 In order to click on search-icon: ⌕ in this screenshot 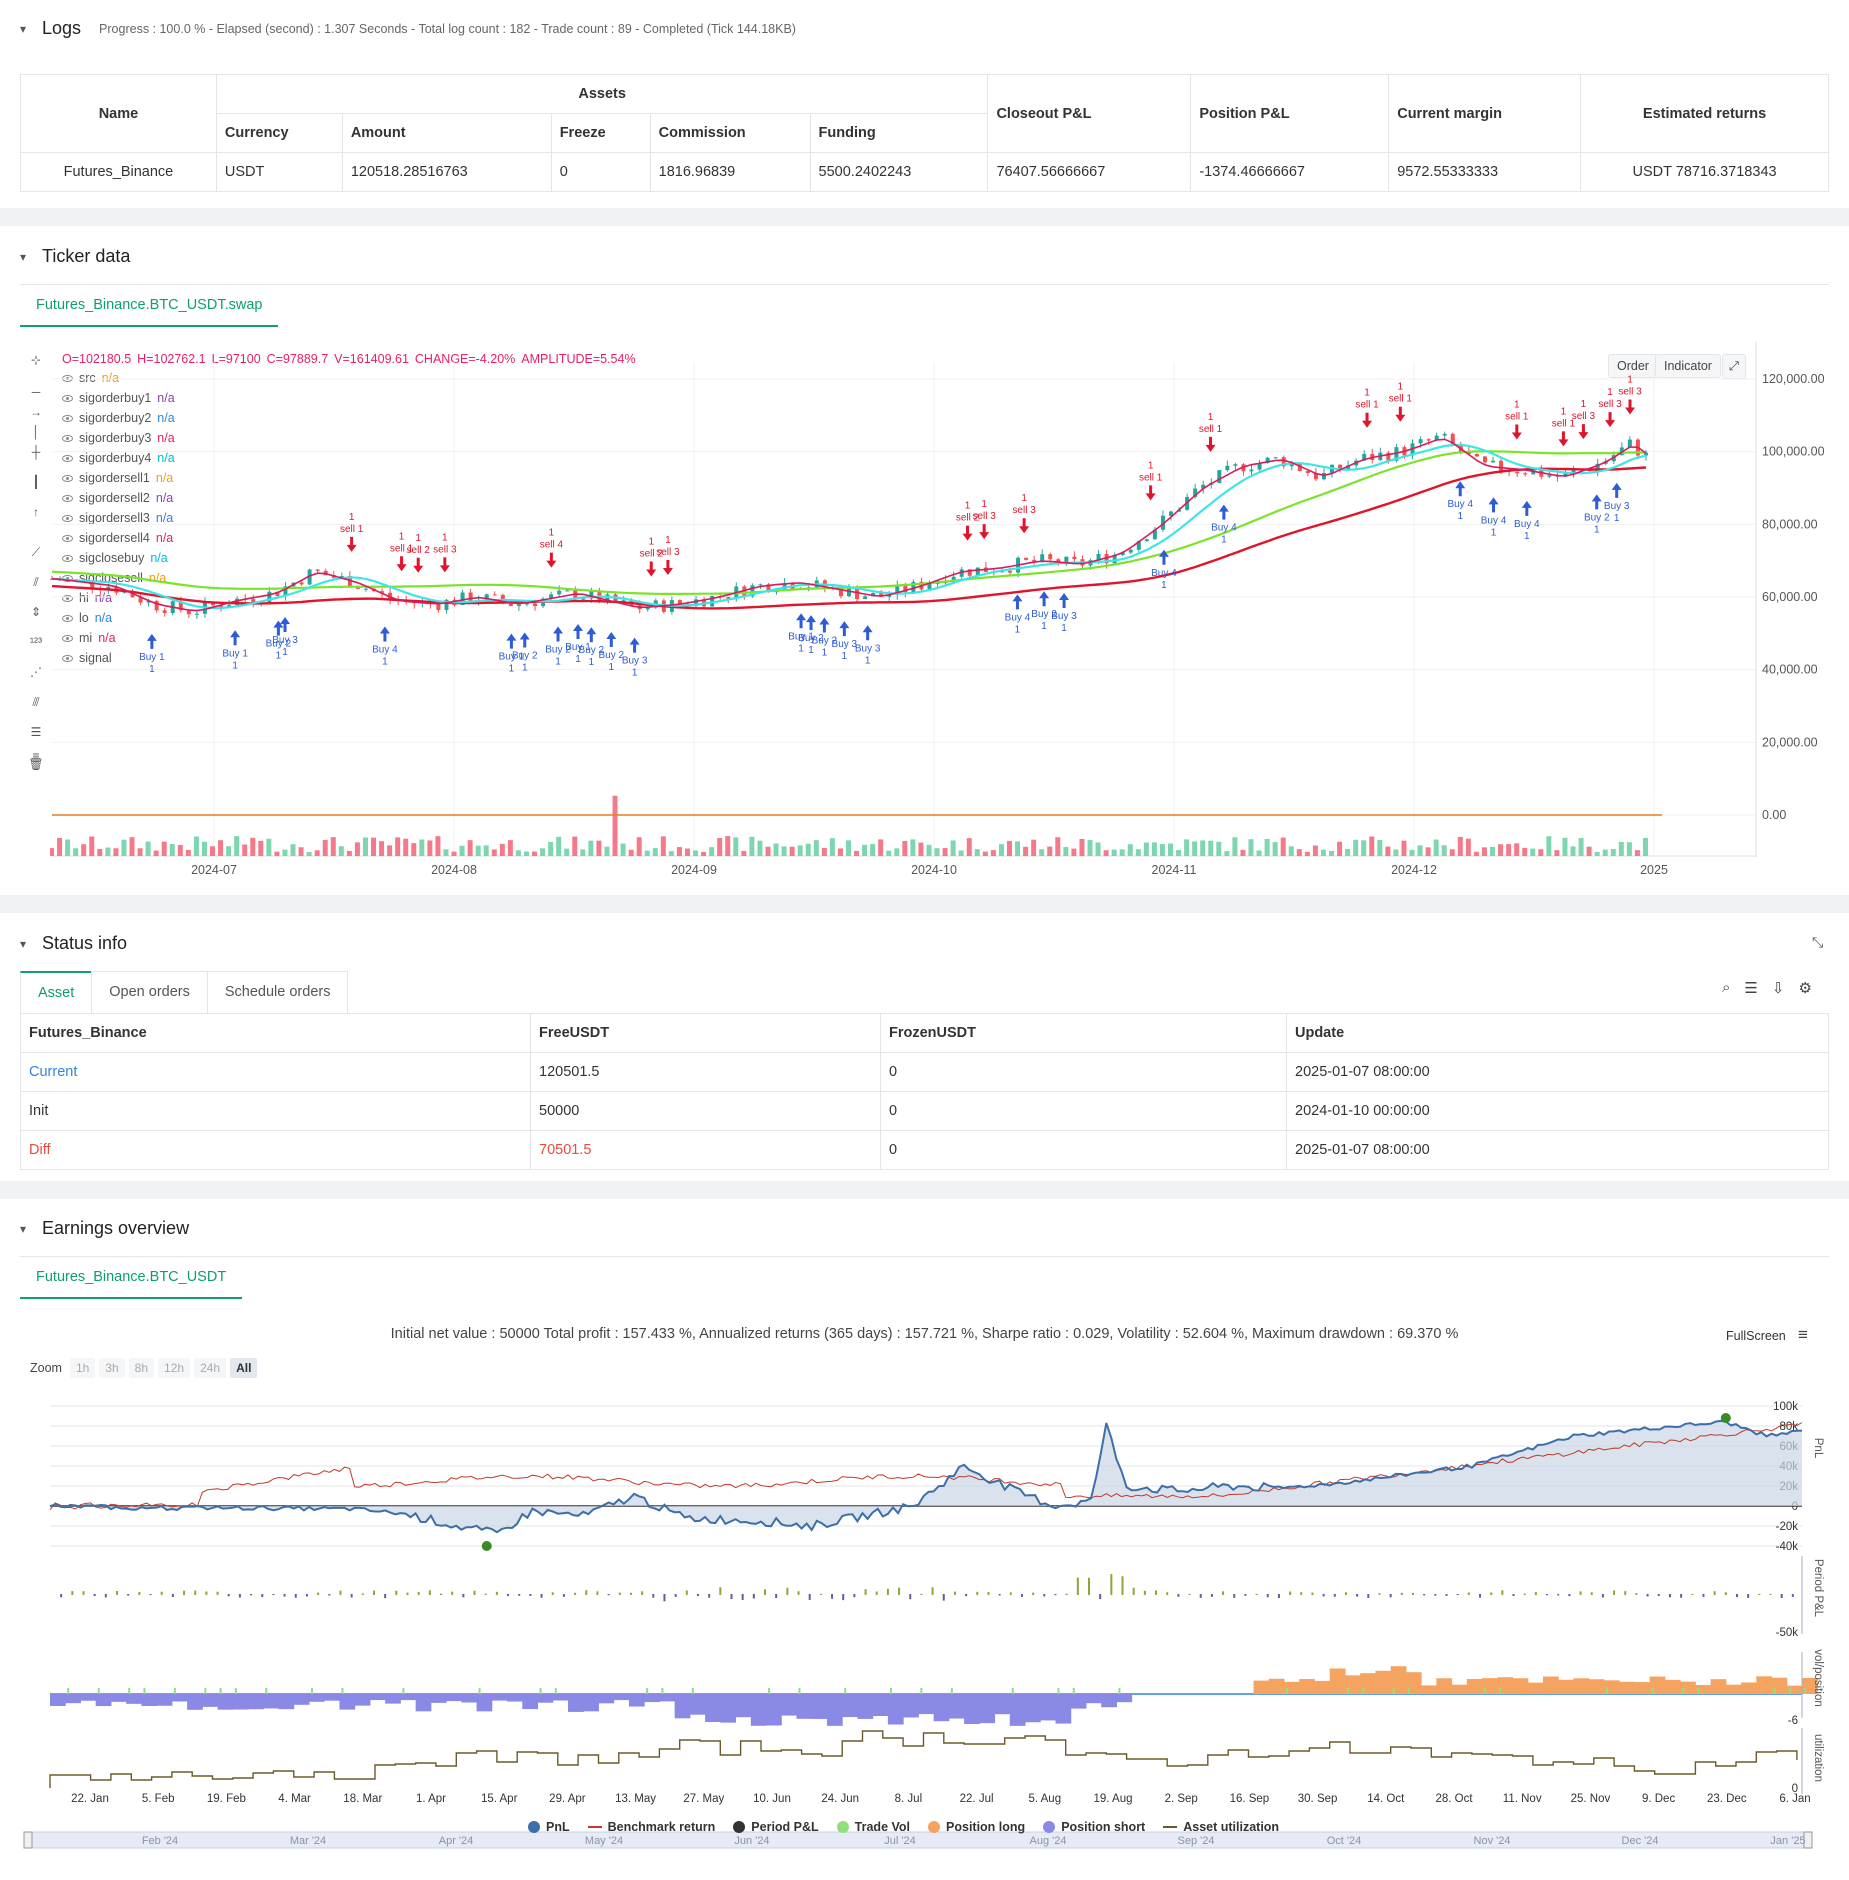, I will do `click(1726, 987)`.